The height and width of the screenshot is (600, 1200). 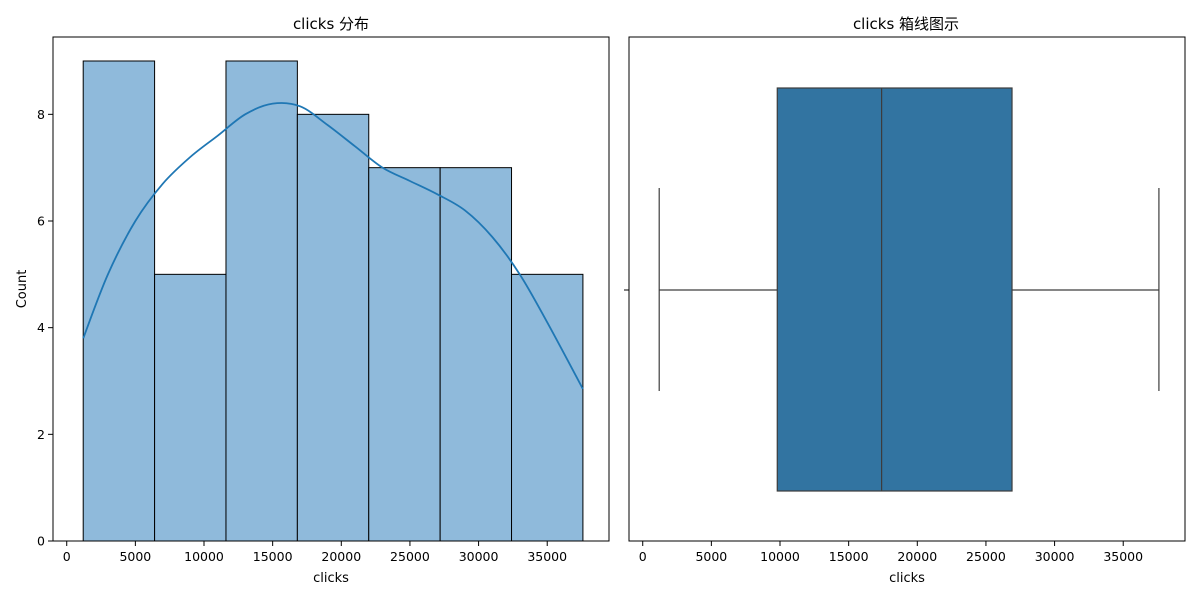 What do you see at coordinates (67, 556) in the screenshot?
I see `histogram-x-tick-label: 0` at bounding box center [67, 556].